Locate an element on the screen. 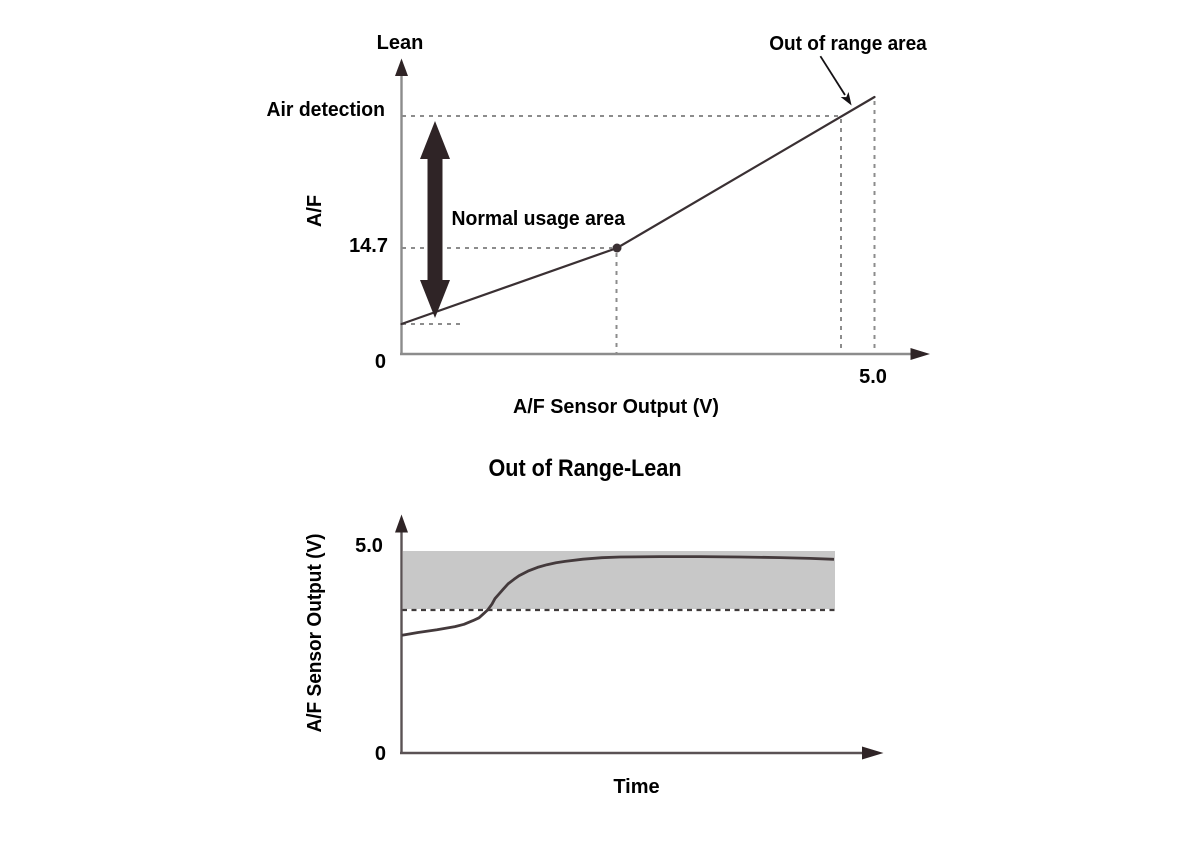 This screenshot has width=1200, height=864. svg-text: 14.7 is located at coordinates (368, 246).